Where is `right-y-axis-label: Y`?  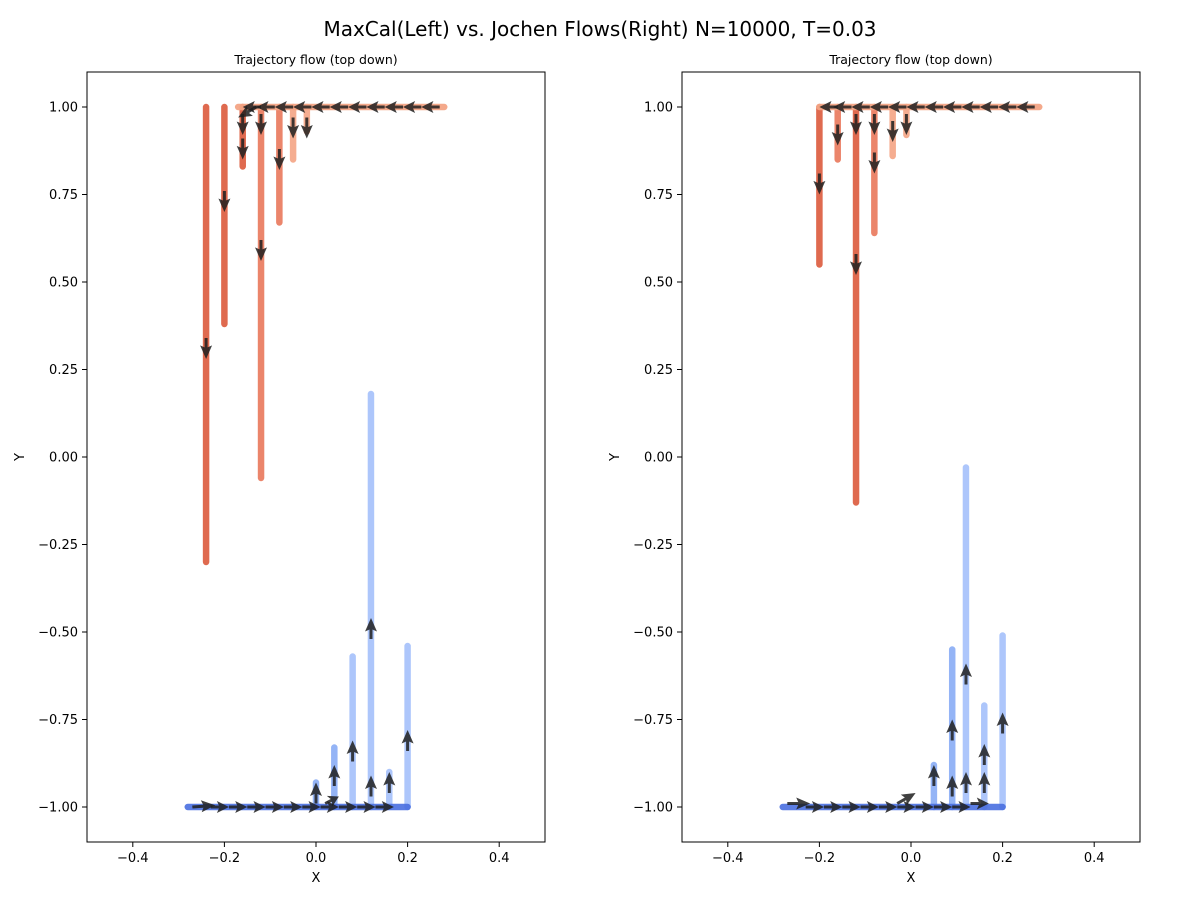 right-y-axis-label: Y is located at coordinates (615, 457).